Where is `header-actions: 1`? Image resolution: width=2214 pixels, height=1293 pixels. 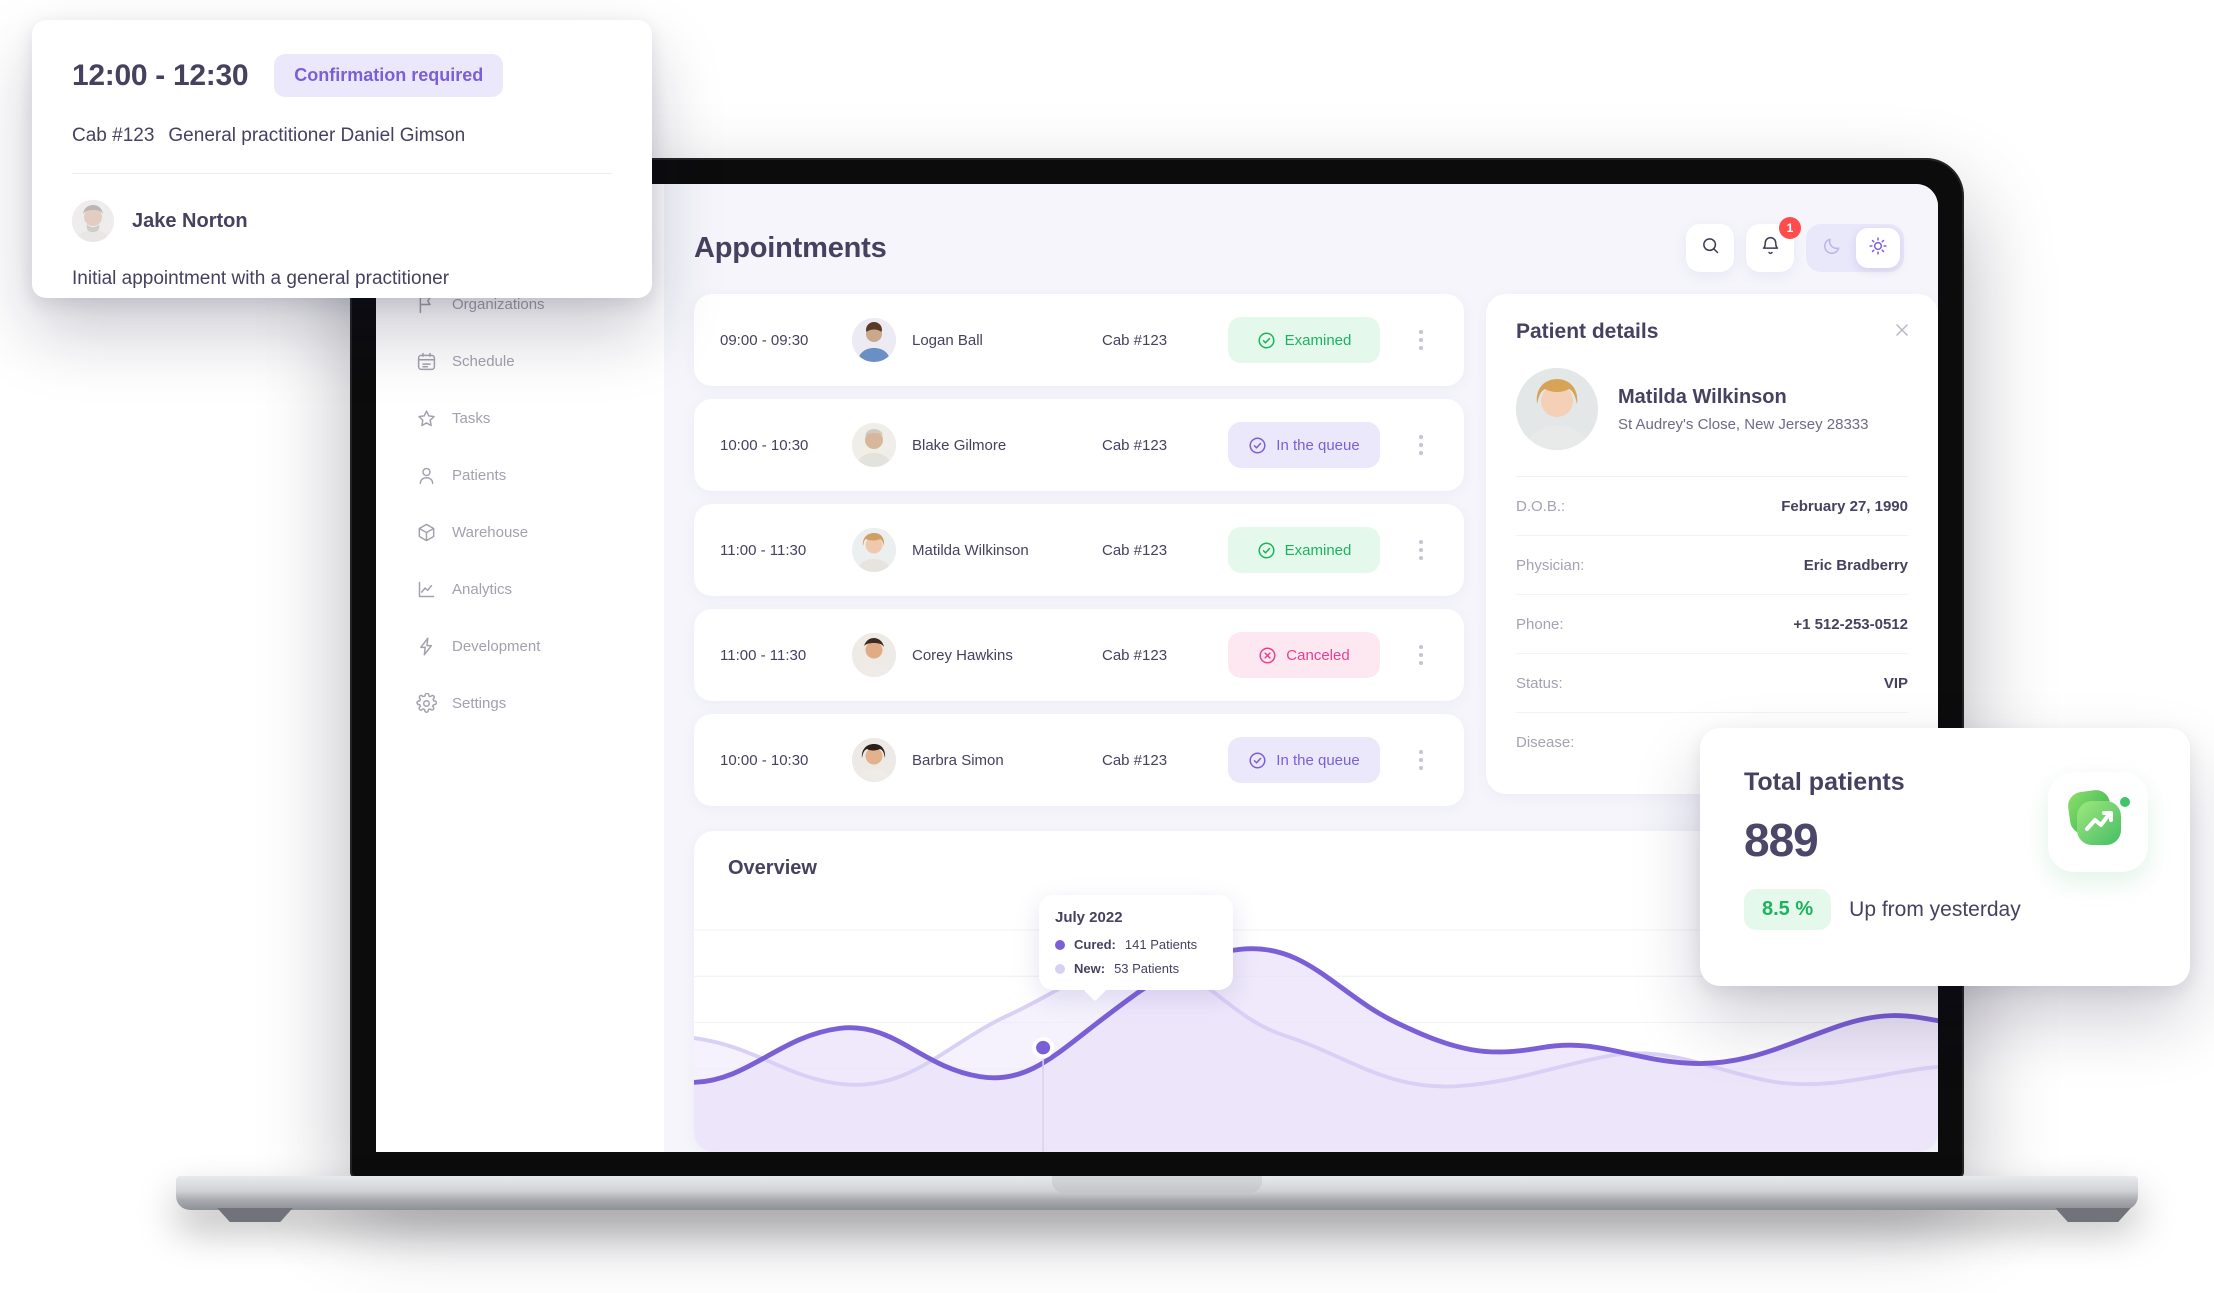 header-actions: 1 is located at coordinates (1795, 245).